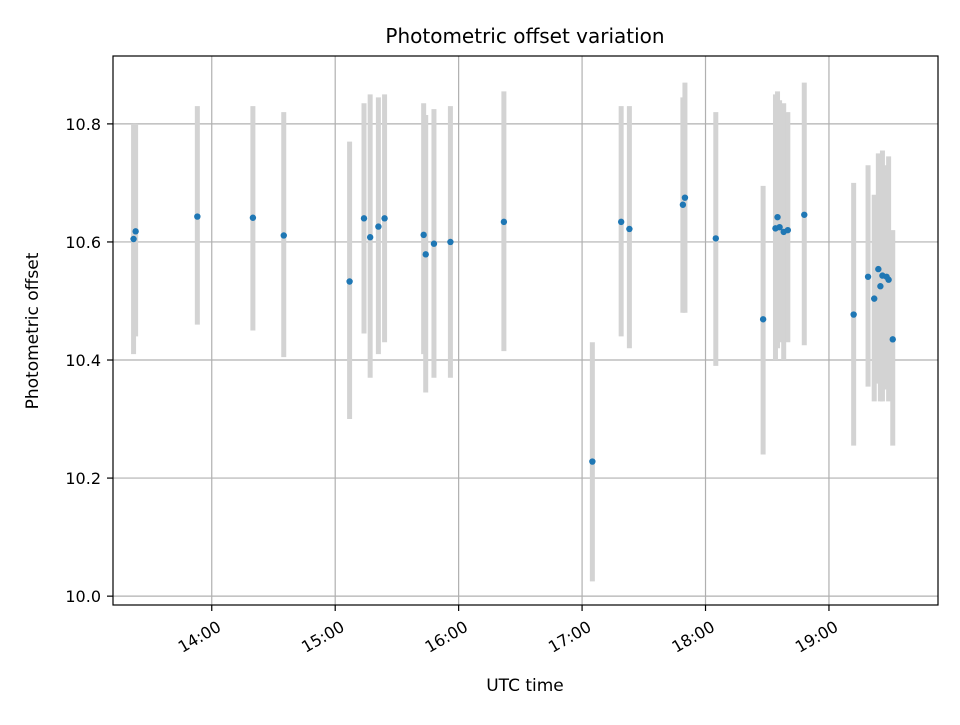 The image size is (960, 725). I want to click on y-tick-label: 10.0, so click(83, 596).